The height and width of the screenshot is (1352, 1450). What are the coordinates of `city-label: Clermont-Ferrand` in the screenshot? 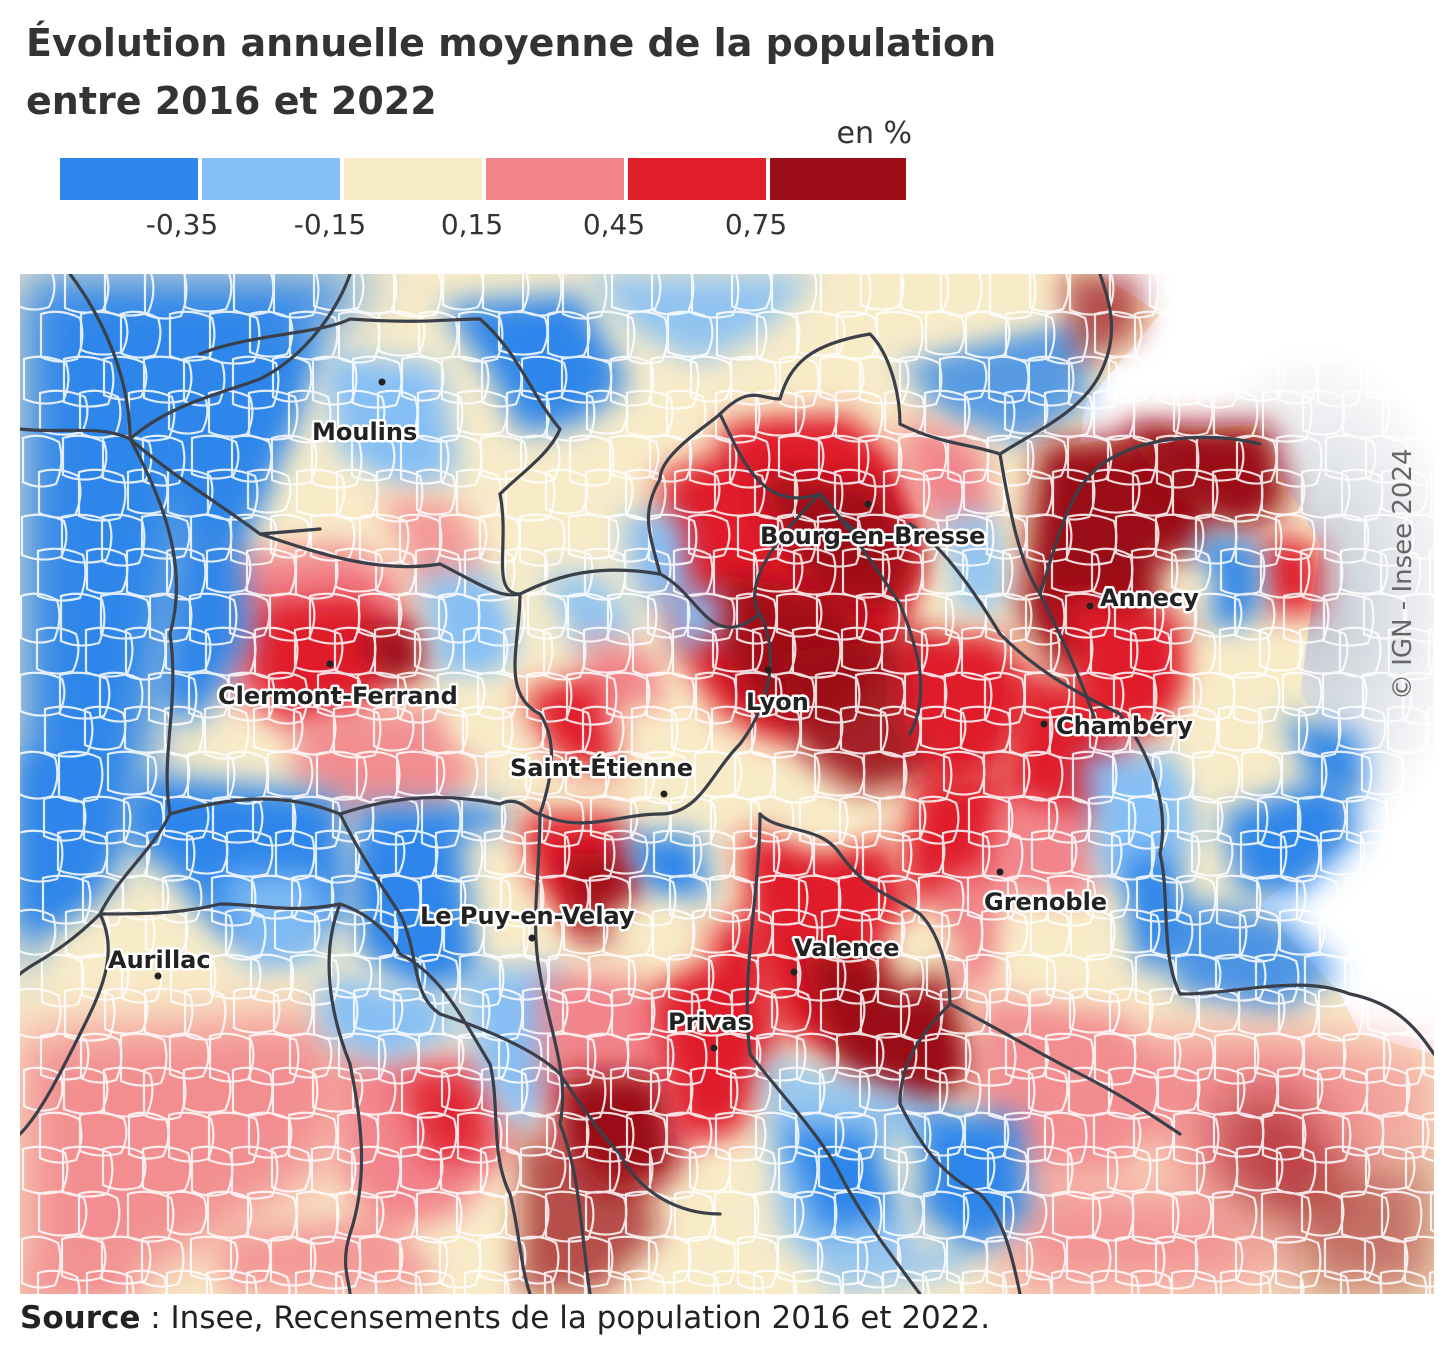 It's located at (338, 696).